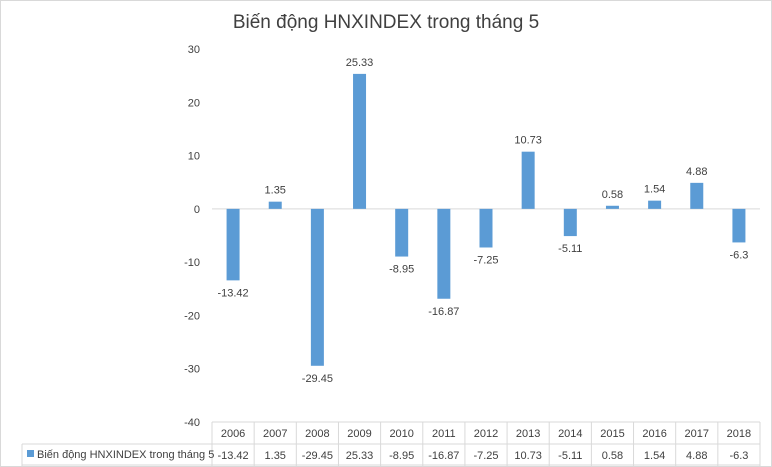 This screenshot has height=467, width=772. I want to click on table-value: 0.58, so click(612, 456).